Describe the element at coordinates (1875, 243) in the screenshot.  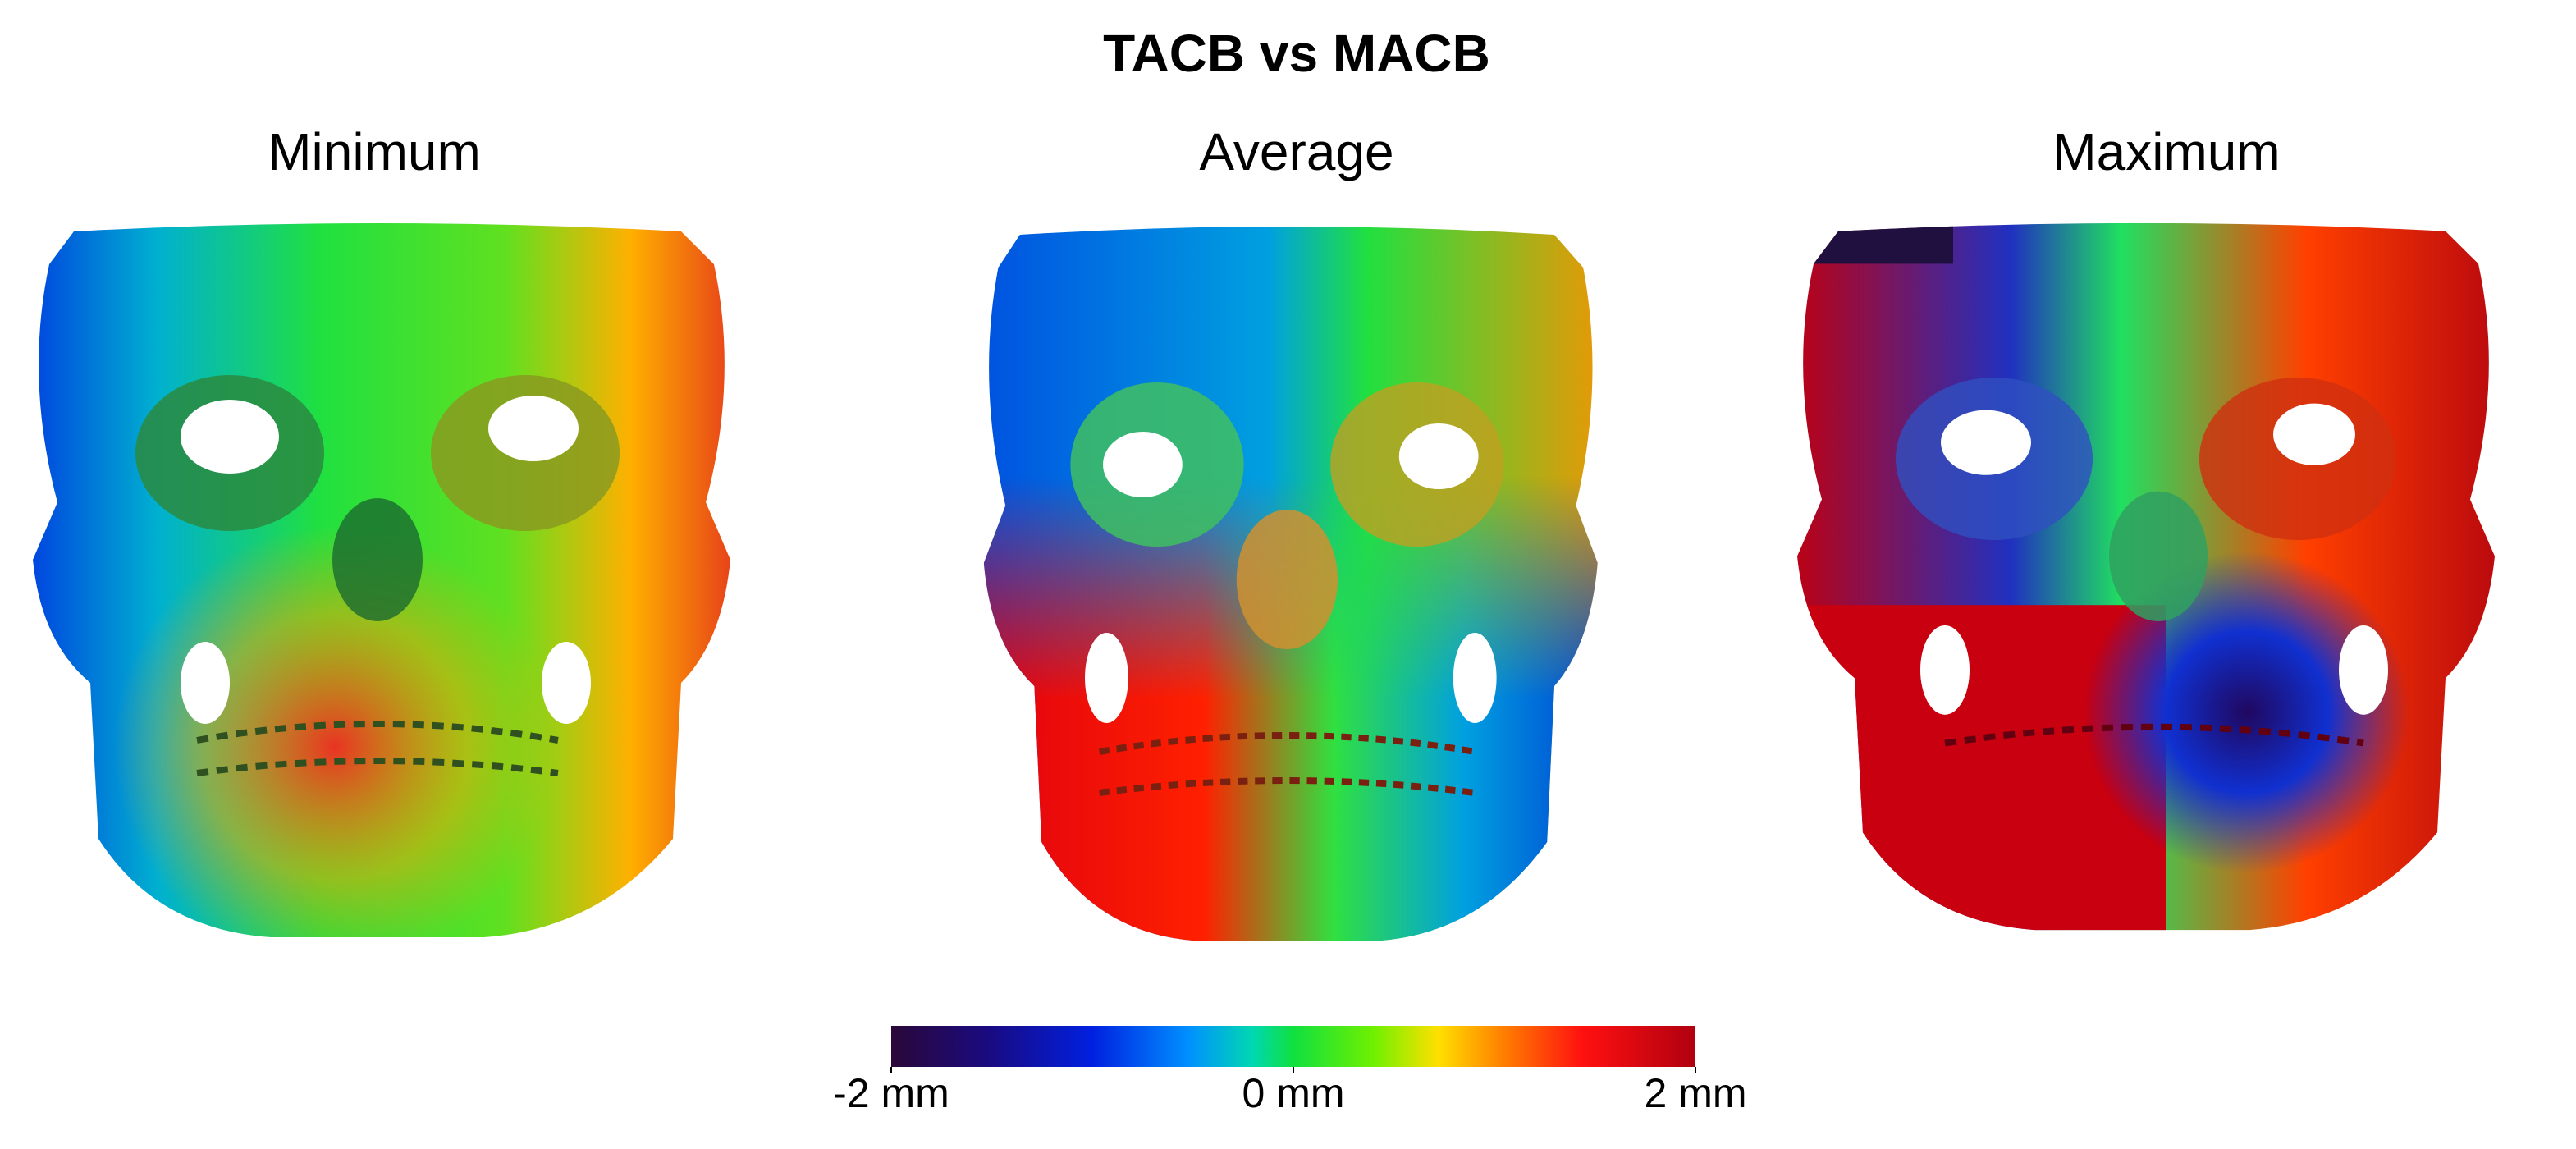
I see `surface-color` at that location.